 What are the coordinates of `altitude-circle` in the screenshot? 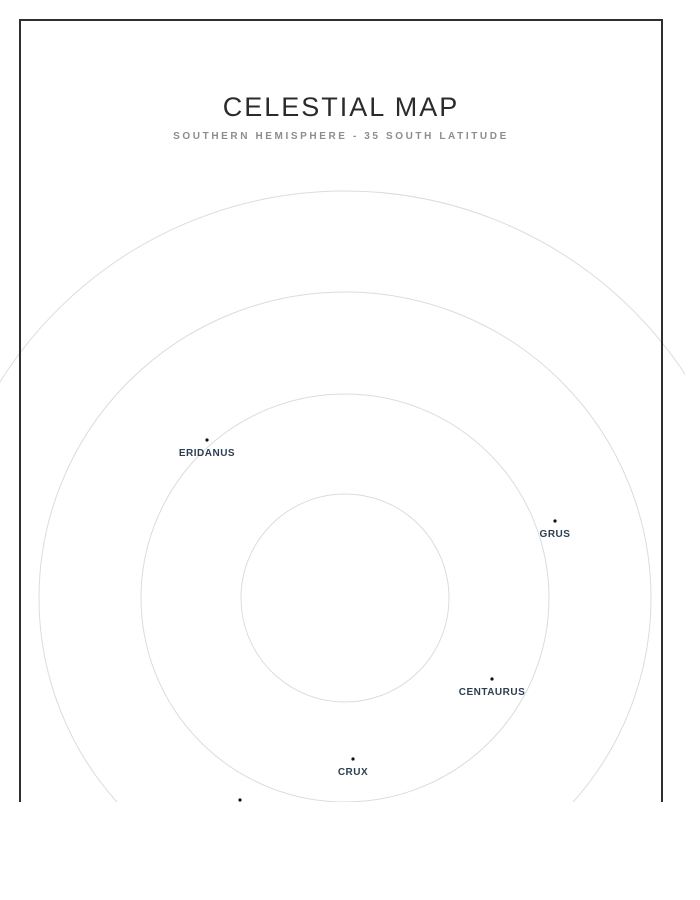 It's located at (345, 598).